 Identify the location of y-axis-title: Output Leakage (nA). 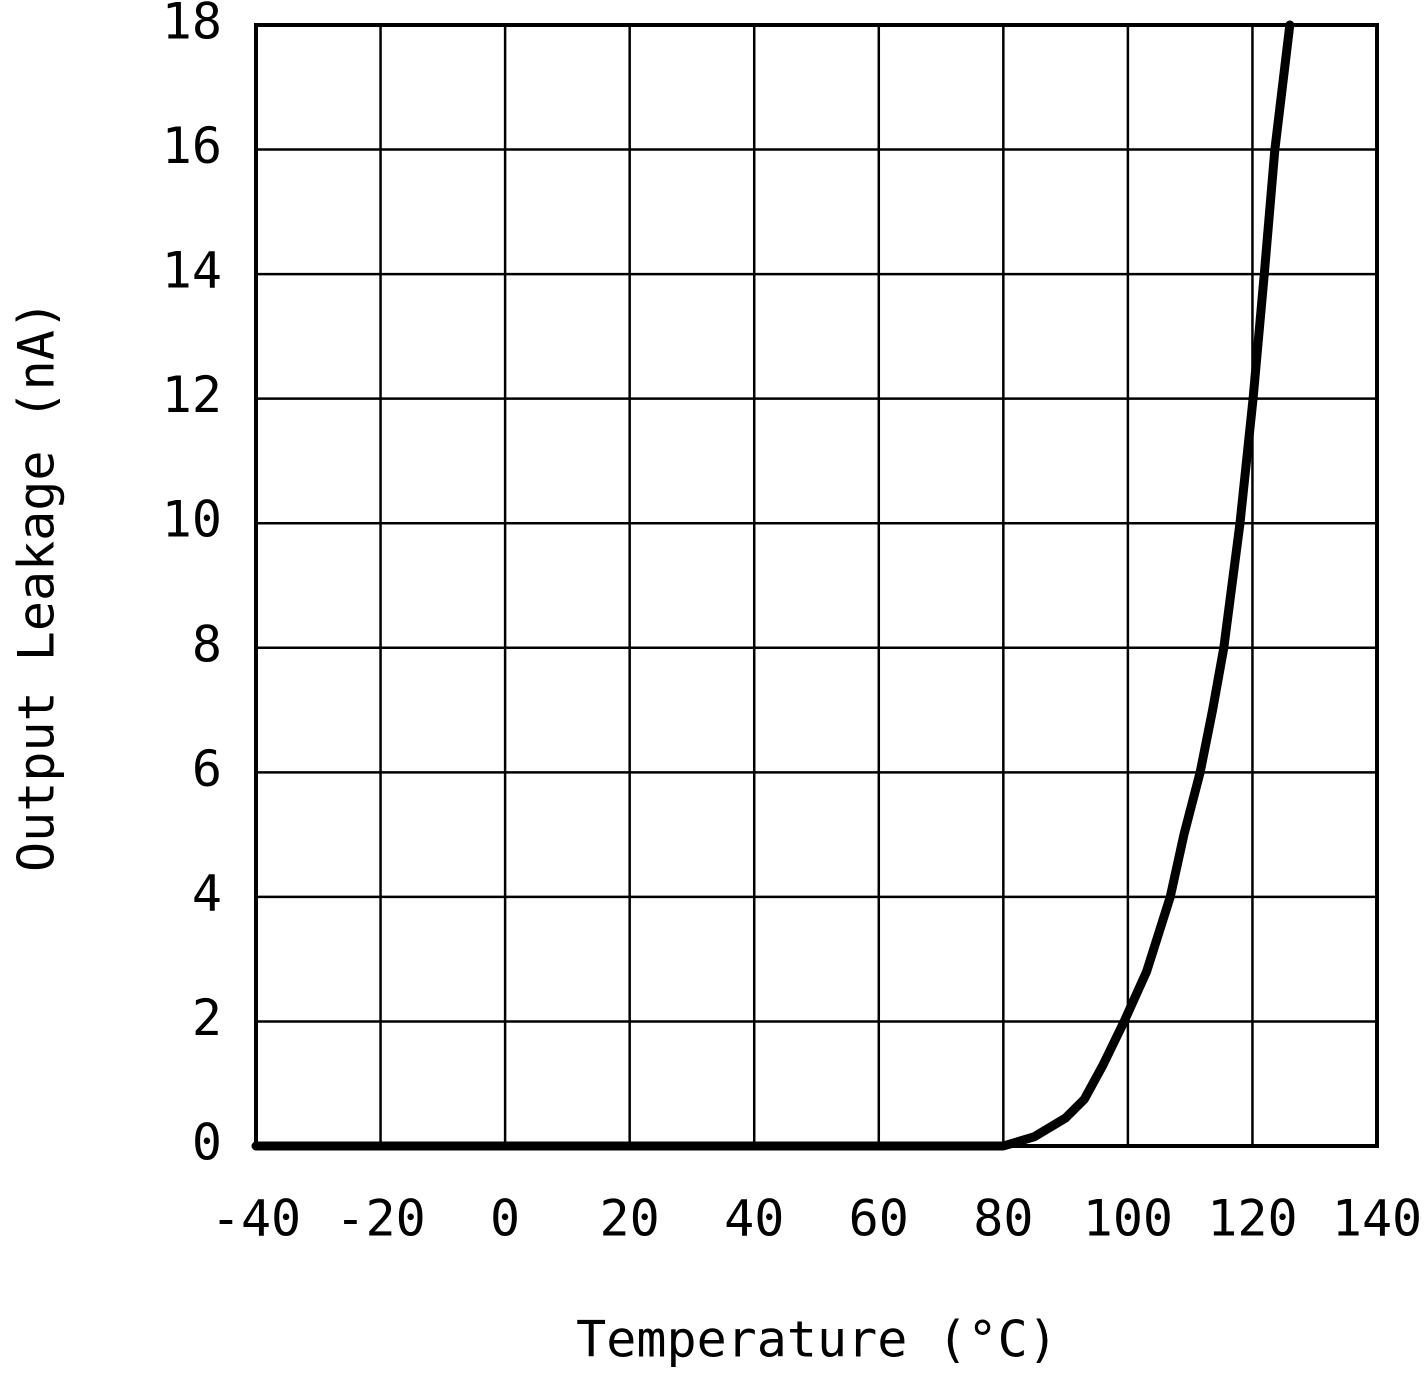
(37, 586).